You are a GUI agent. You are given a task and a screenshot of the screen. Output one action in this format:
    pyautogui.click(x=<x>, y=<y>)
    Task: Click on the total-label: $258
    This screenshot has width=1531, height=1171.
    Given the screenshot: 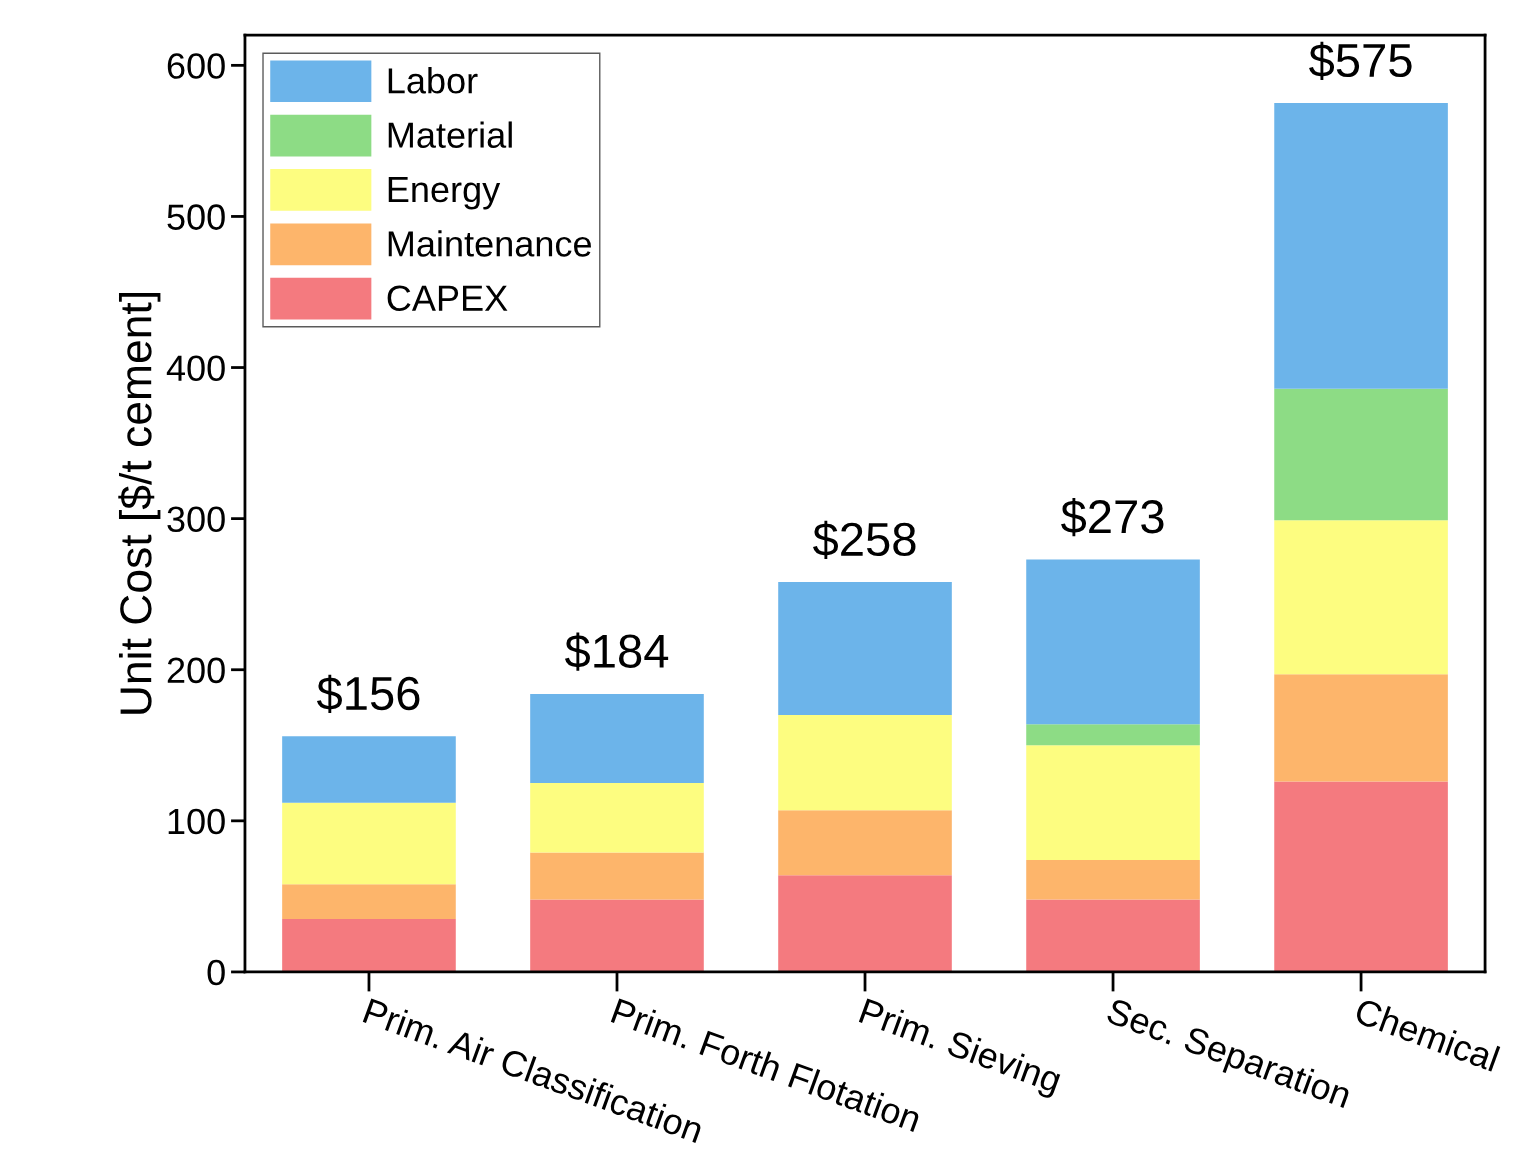 What is the action you would take?
    pyautogui.click(x=864, y=539)
    